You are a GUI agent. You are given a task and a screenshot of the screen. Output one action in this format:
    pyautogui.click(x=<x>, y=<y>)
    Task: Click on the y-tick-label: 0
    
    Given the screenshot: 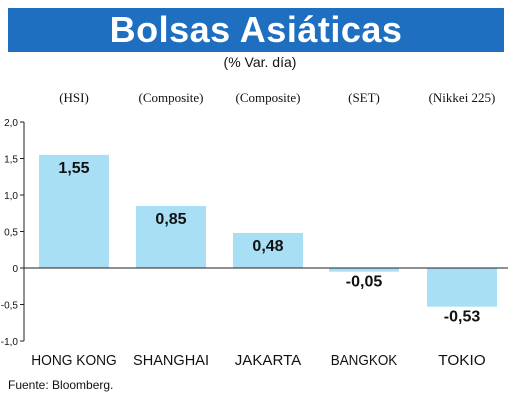 What is the action you would take?
    pyautogui.click(x=15, y=269)
    